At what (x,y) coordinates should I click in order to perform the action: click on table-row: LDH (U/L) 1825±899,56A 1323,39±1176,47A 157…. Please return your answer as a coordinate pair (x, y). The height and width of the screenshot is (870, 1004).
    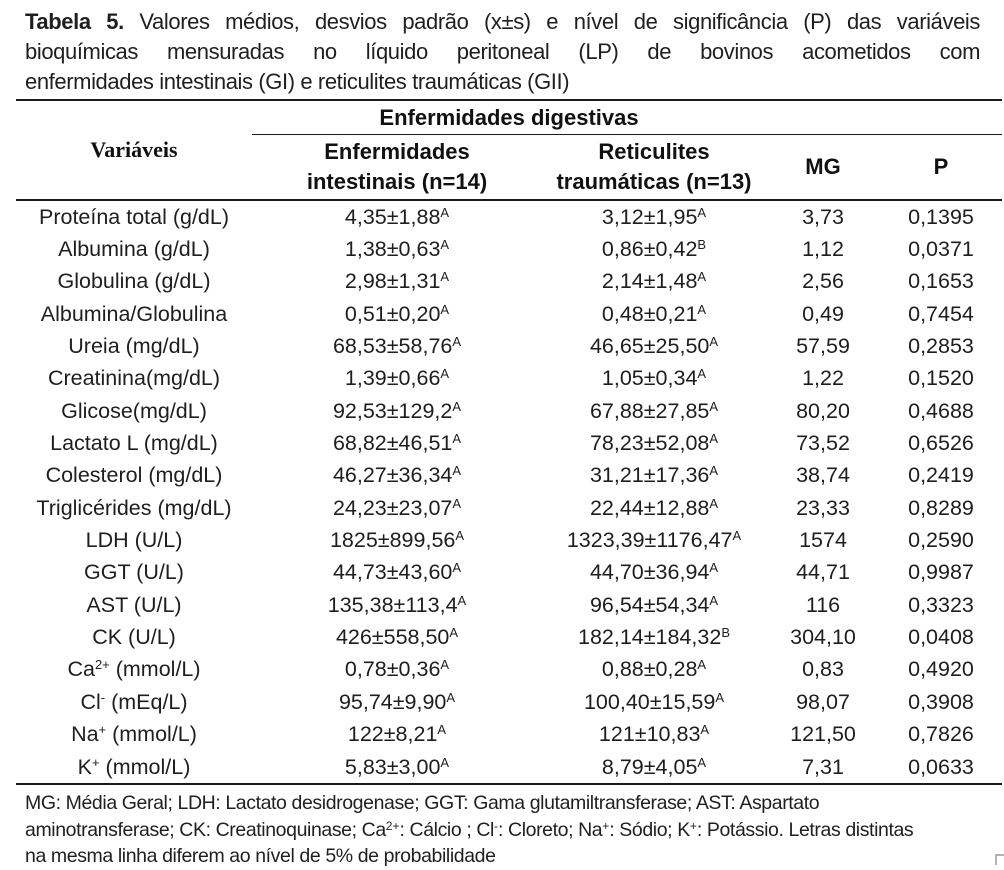
    Looking at the image, I should click on (509, 540).